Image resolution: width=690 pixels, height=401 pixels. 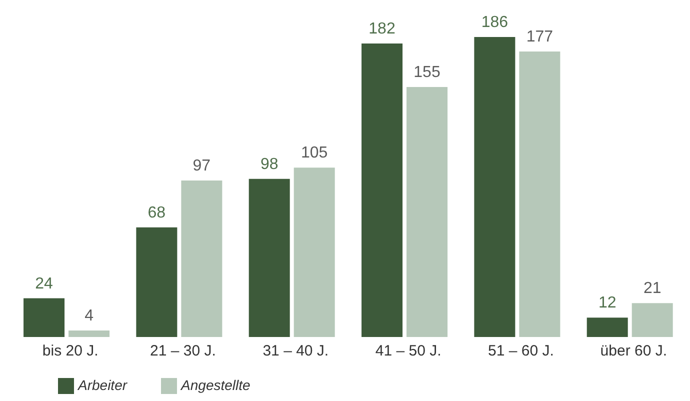 I want to click on data-label: 68, so click(x=157, y=213).